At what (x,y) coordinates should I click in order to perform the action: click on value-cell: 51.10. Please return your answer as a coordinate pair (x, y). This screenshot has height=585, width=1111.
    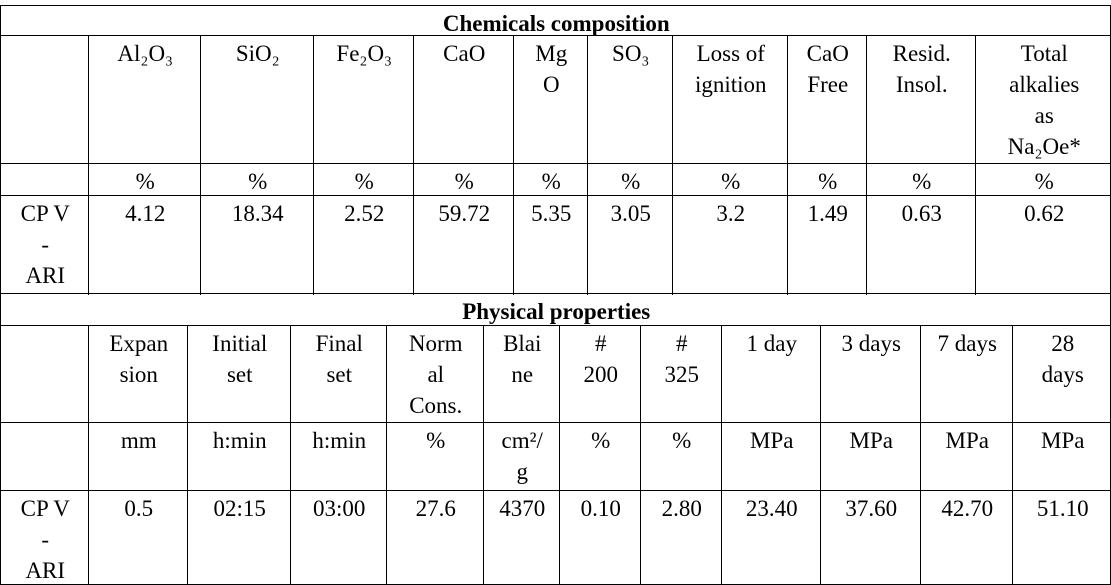
    Looking at the image, I should click on (1061, 537).